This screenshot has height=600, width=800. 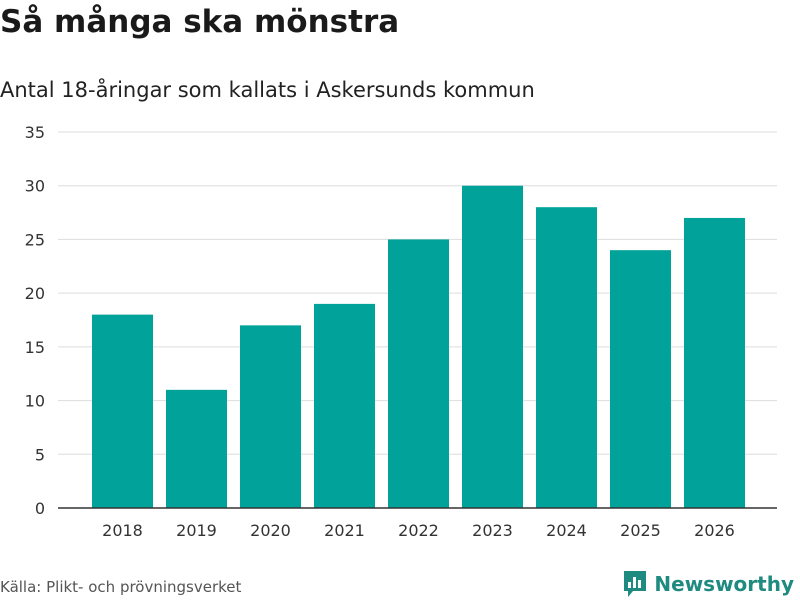 I want to click on newsworthy-logo-icon, so click(x=635, y=584).